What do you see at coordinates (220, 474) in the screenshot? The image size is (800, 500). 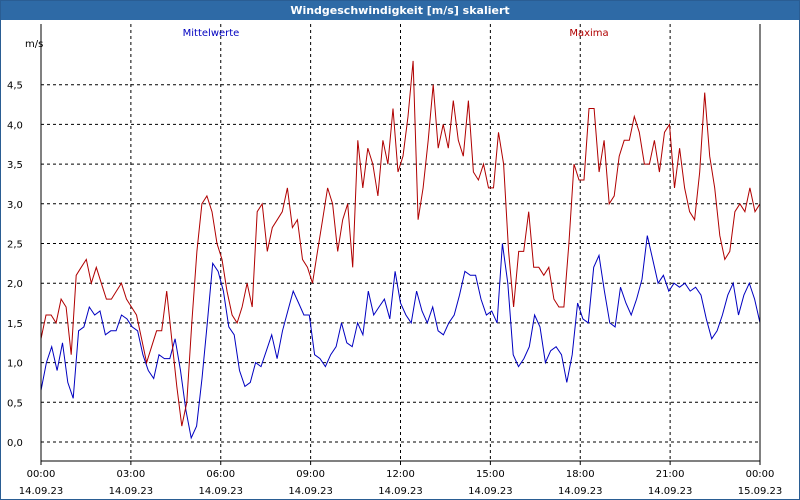 I see `x-tick-time: 06:00` at bounding box center [220, 474].